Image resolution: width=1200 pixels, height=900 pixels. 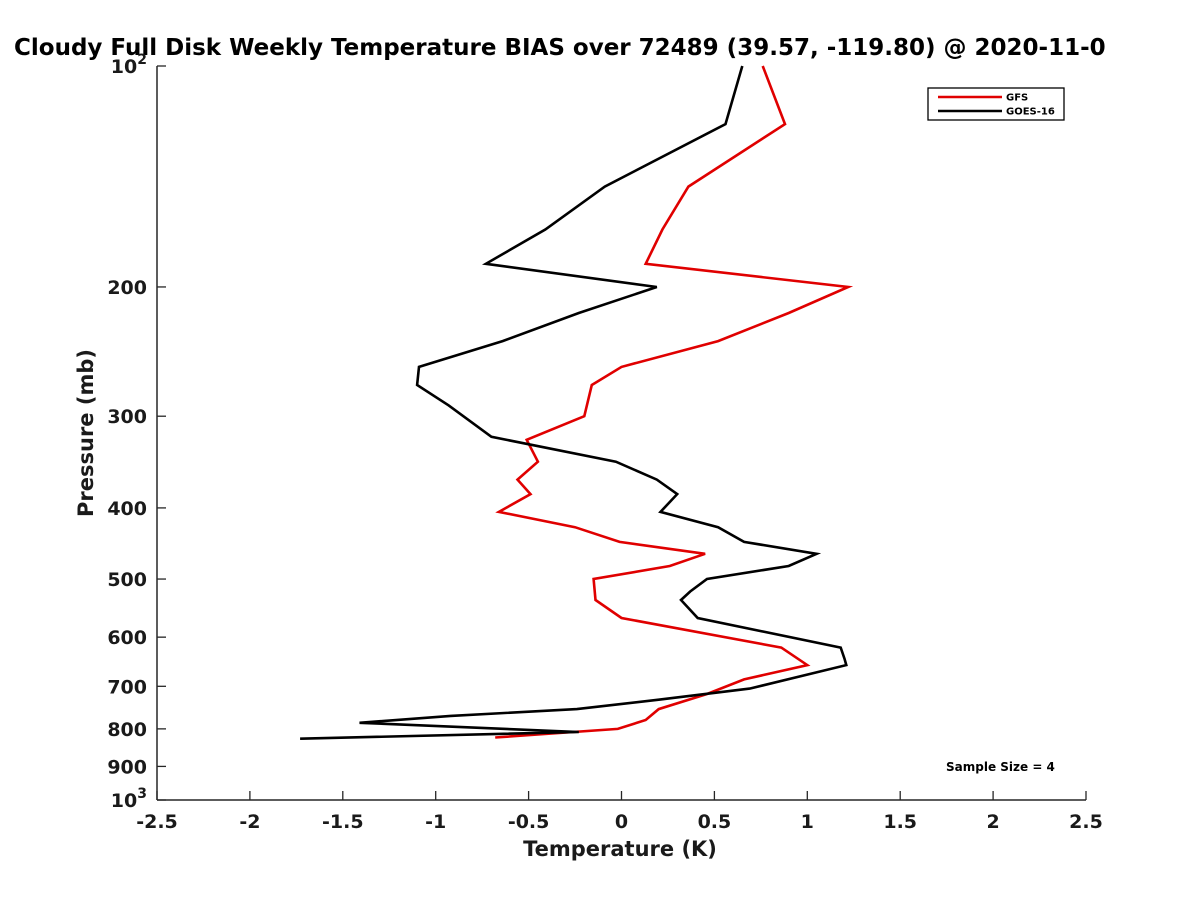 What do you see at coordinates (1030, 112) in the screenshot?
I see `legend-label-goes16: GOES-16` at bounding box center [1030, 112].